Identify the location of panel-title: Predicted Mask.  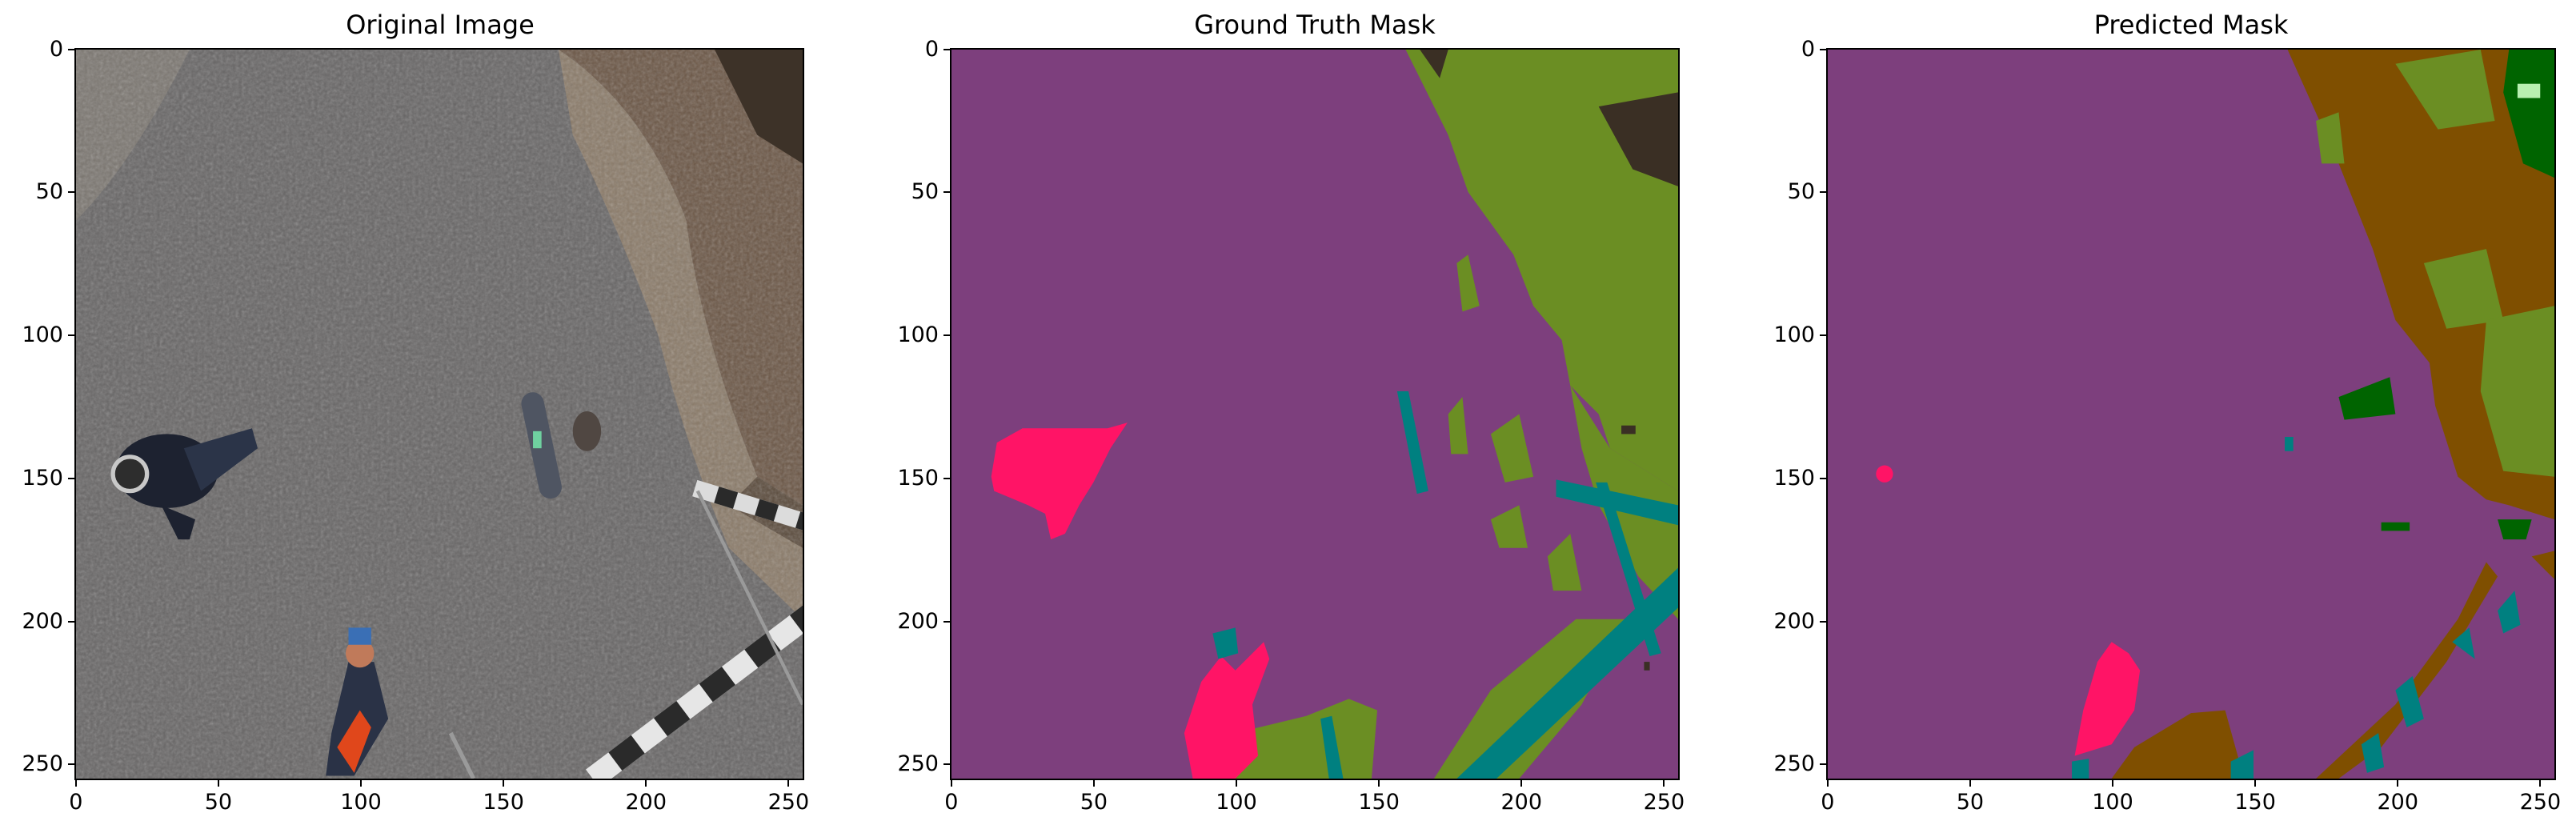
(2191, 25).